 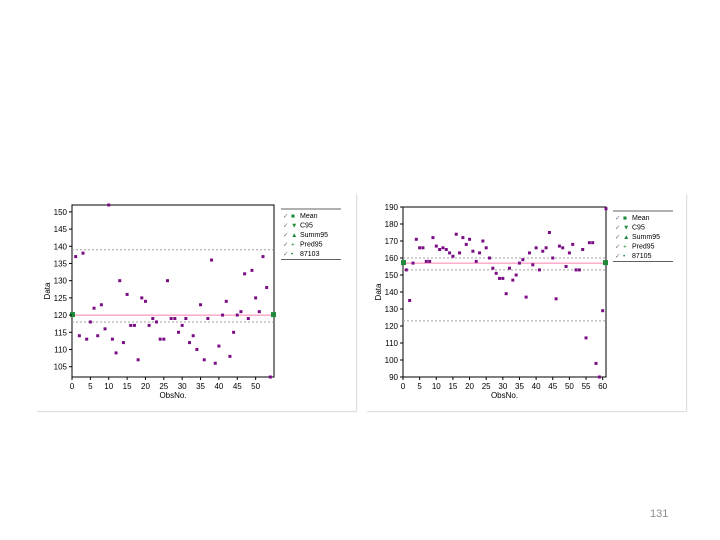 I want to click on x-tick-label: 35, so click(x=200, y=386).